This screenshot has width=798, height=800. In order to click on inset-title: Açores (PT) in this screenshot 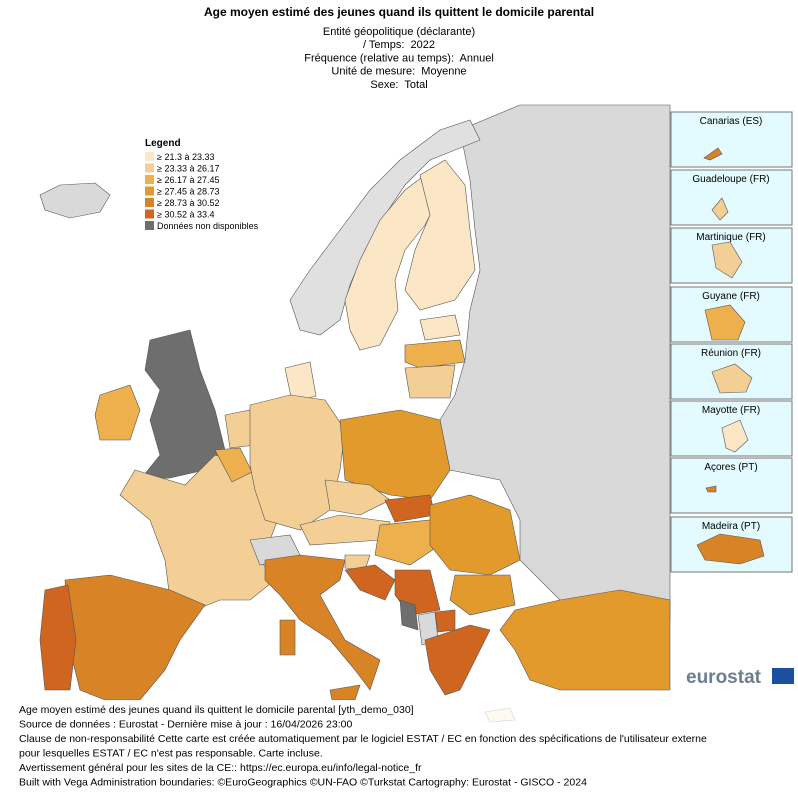, I will do `click(730, 467)`.